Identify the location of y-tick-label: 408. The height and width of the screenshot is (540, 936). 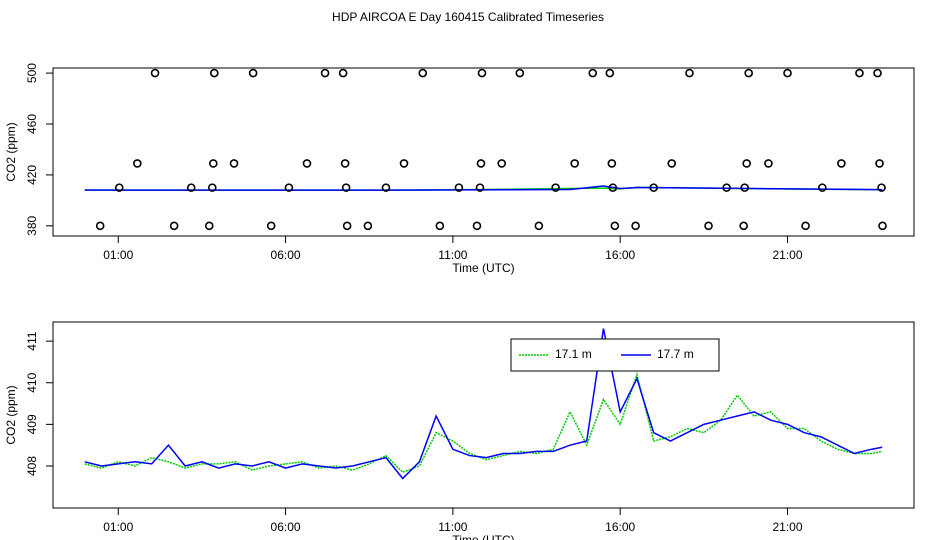
(32, 466).